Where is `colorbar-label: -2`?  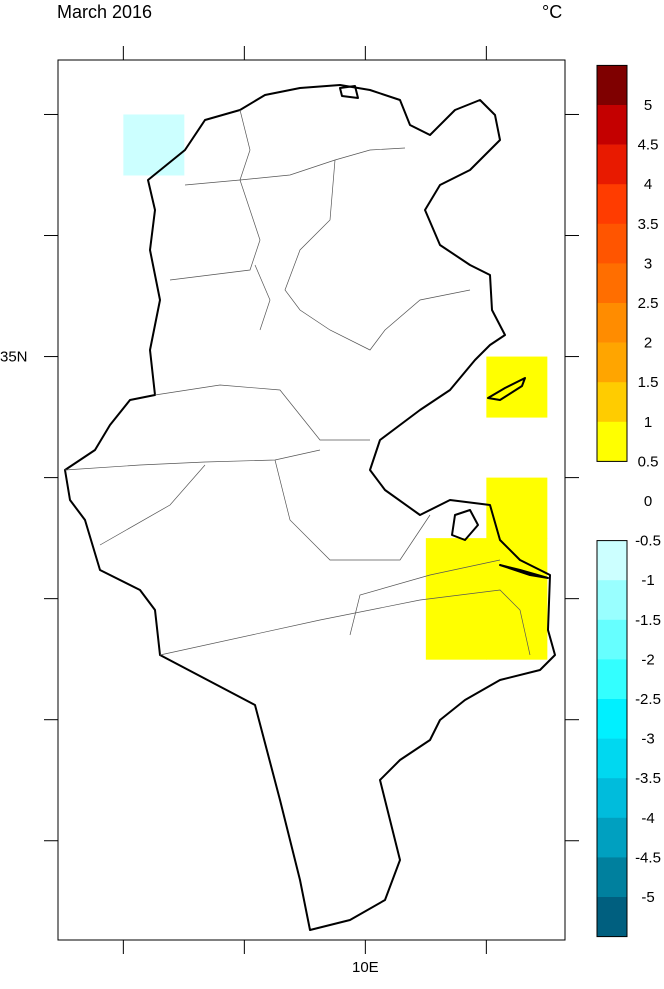
colorbar-label: -2 is located at coordinates (647, 659).